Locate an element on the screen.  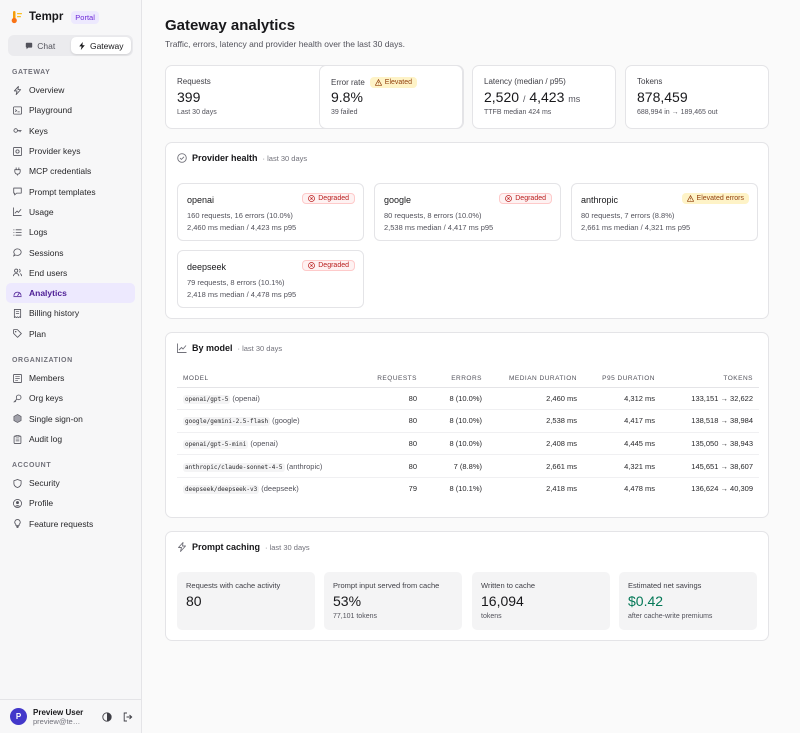
sidebar-item-label: Prompt templates is located at coordinates (62, 191).